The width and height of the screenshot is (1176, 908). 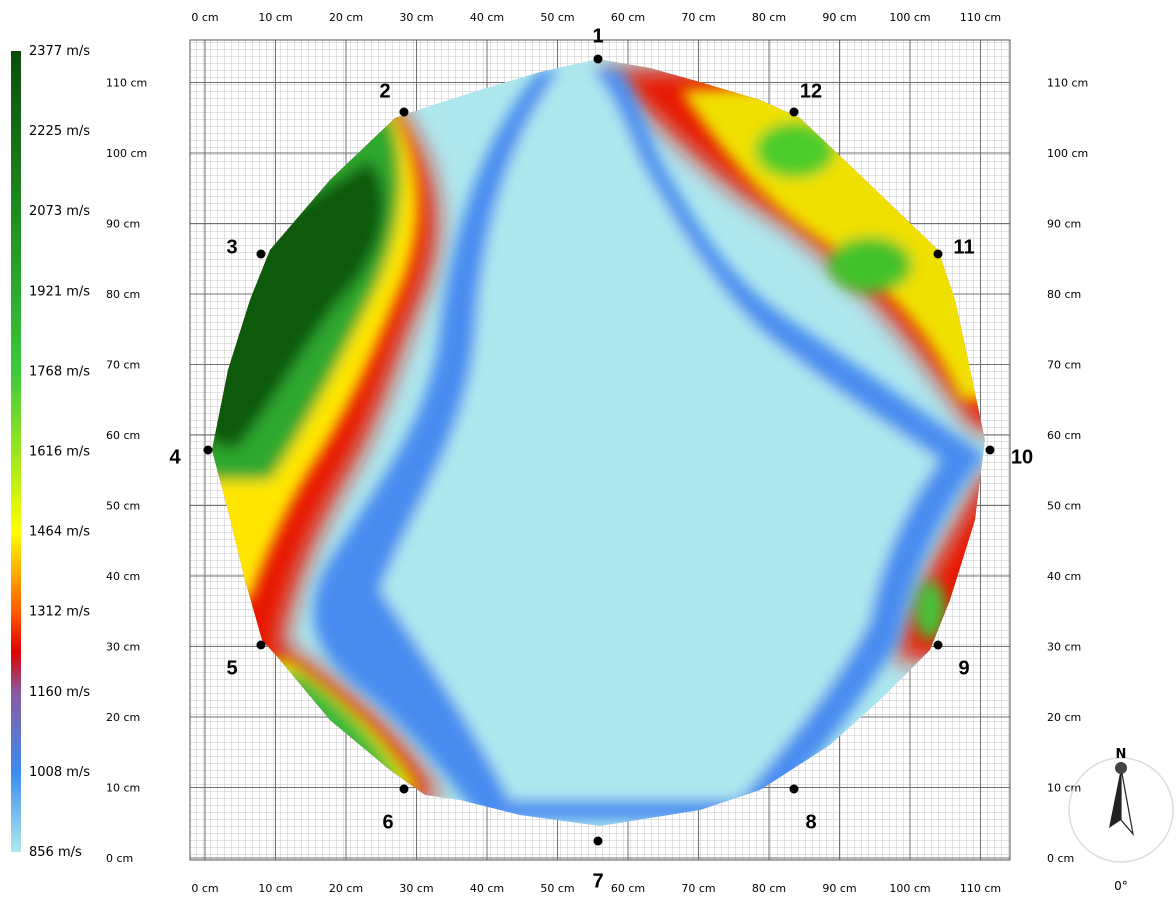 I want to click on sensor-label: 2, so click(x=384, y=91).